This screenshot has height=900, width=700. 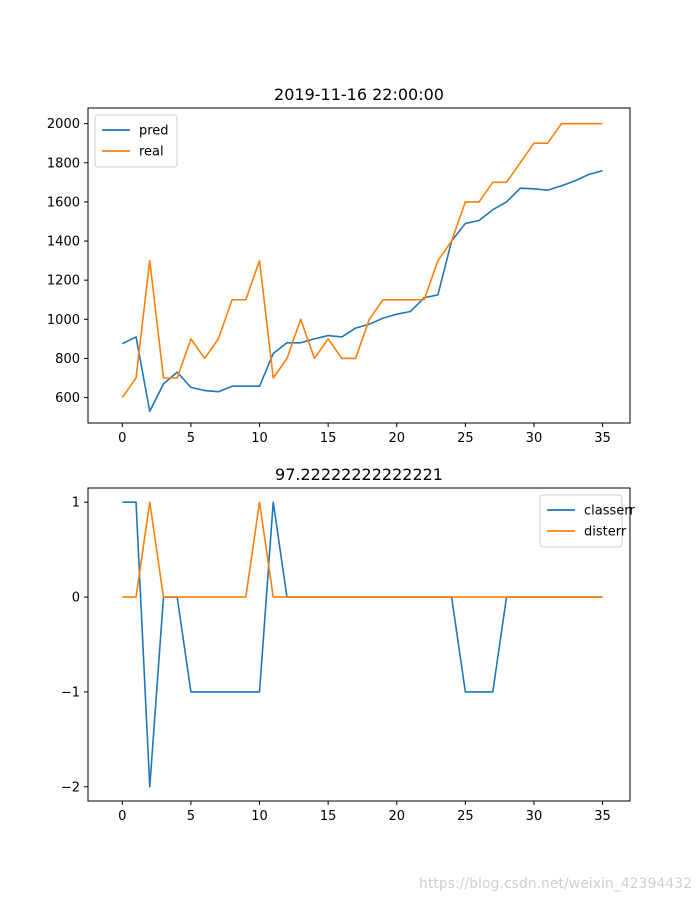 What do you see at coordinates (67, 398) in the screenshot?
I see `y-tick-label: 600` at bounding box center [67, 398].